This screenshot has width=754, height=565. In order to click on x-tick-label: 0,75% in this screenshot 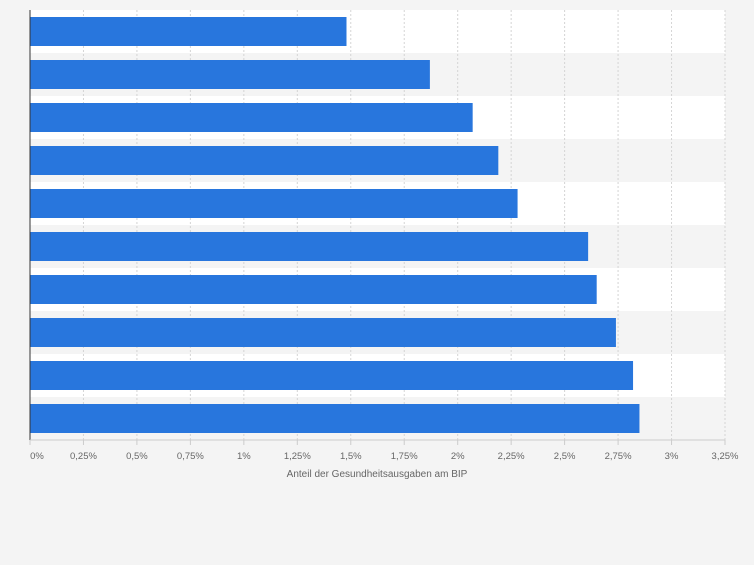, I will do `click(190, 456)`.